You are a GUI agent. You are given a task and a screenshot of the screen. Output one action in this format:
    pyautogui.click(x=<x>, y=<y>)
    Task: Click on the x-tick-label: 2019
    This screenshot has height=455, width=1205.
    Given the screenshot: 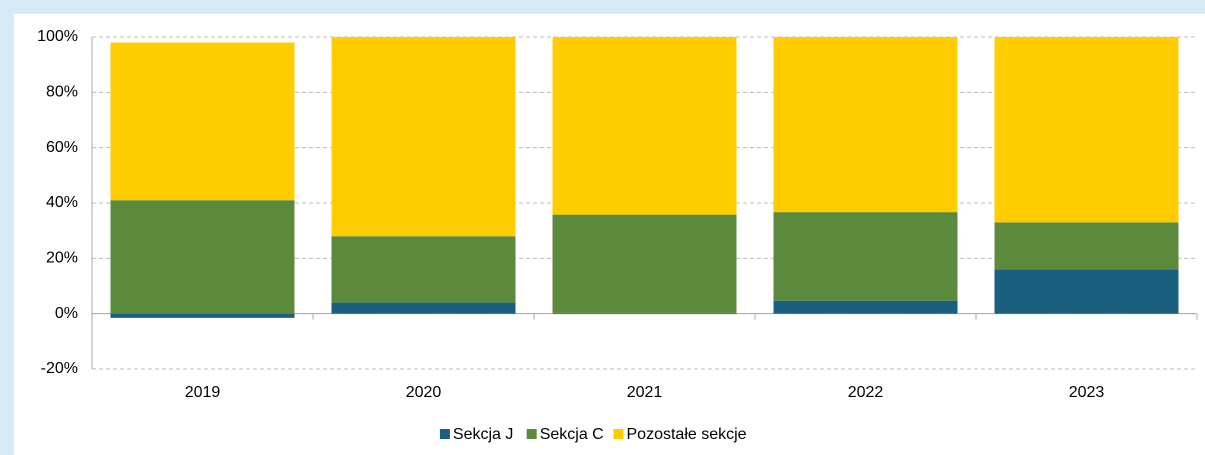 What is the action you would take?
    pyautogui.click(x=203, y=392)
    